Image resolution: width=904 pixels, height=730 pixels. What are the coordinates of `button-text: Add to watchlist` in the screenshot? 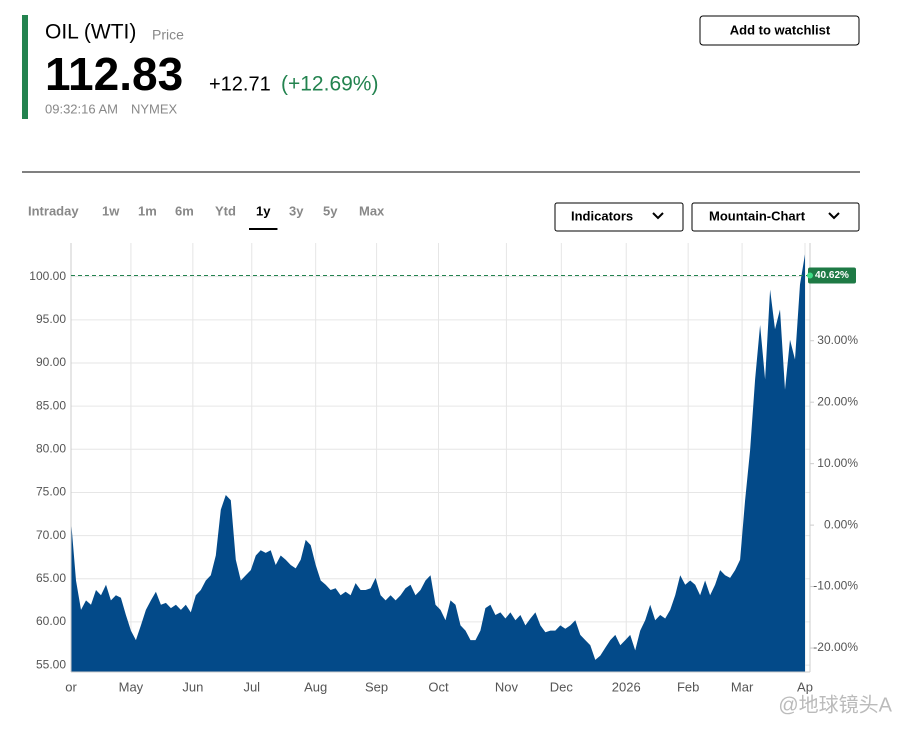 It's located at (780, 29).